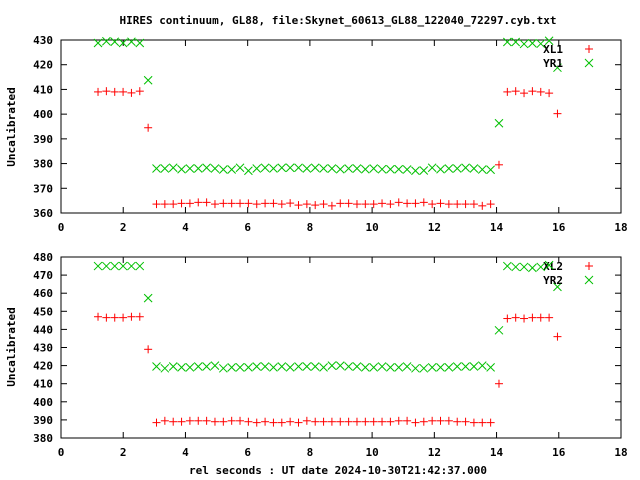 This screenshot has height=480, width=640. What do you see at coordinates (43, 275) in the screenshot?
I see `y-tick-label: 470` at bounding box center [43, 275].